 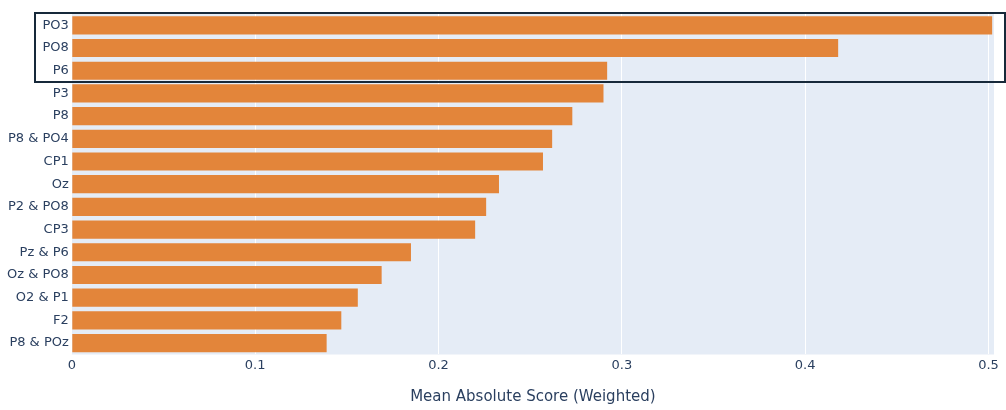 I want to click on y-tick-label: P2 & PO8, so click(x=38, y=206).